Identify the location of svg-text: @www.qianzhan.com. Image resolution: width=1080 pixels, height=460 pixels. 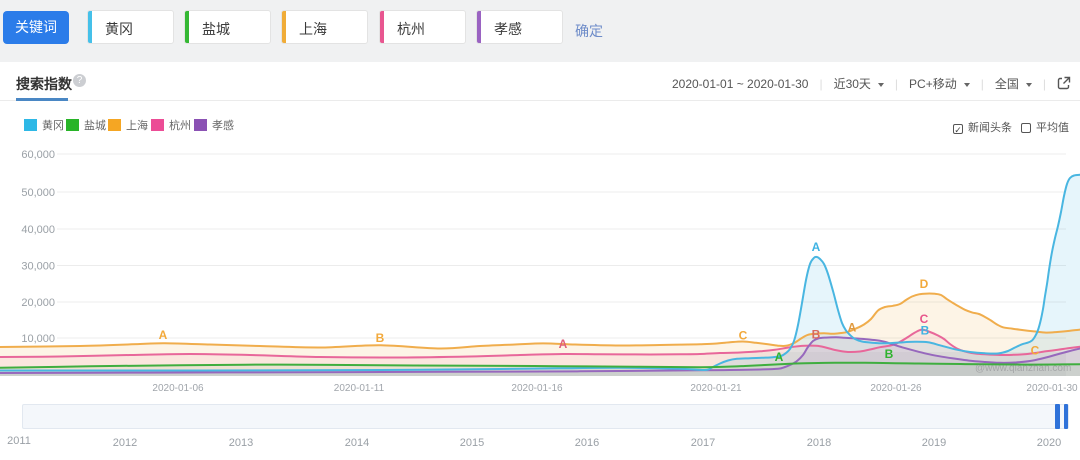
(1023, 368).